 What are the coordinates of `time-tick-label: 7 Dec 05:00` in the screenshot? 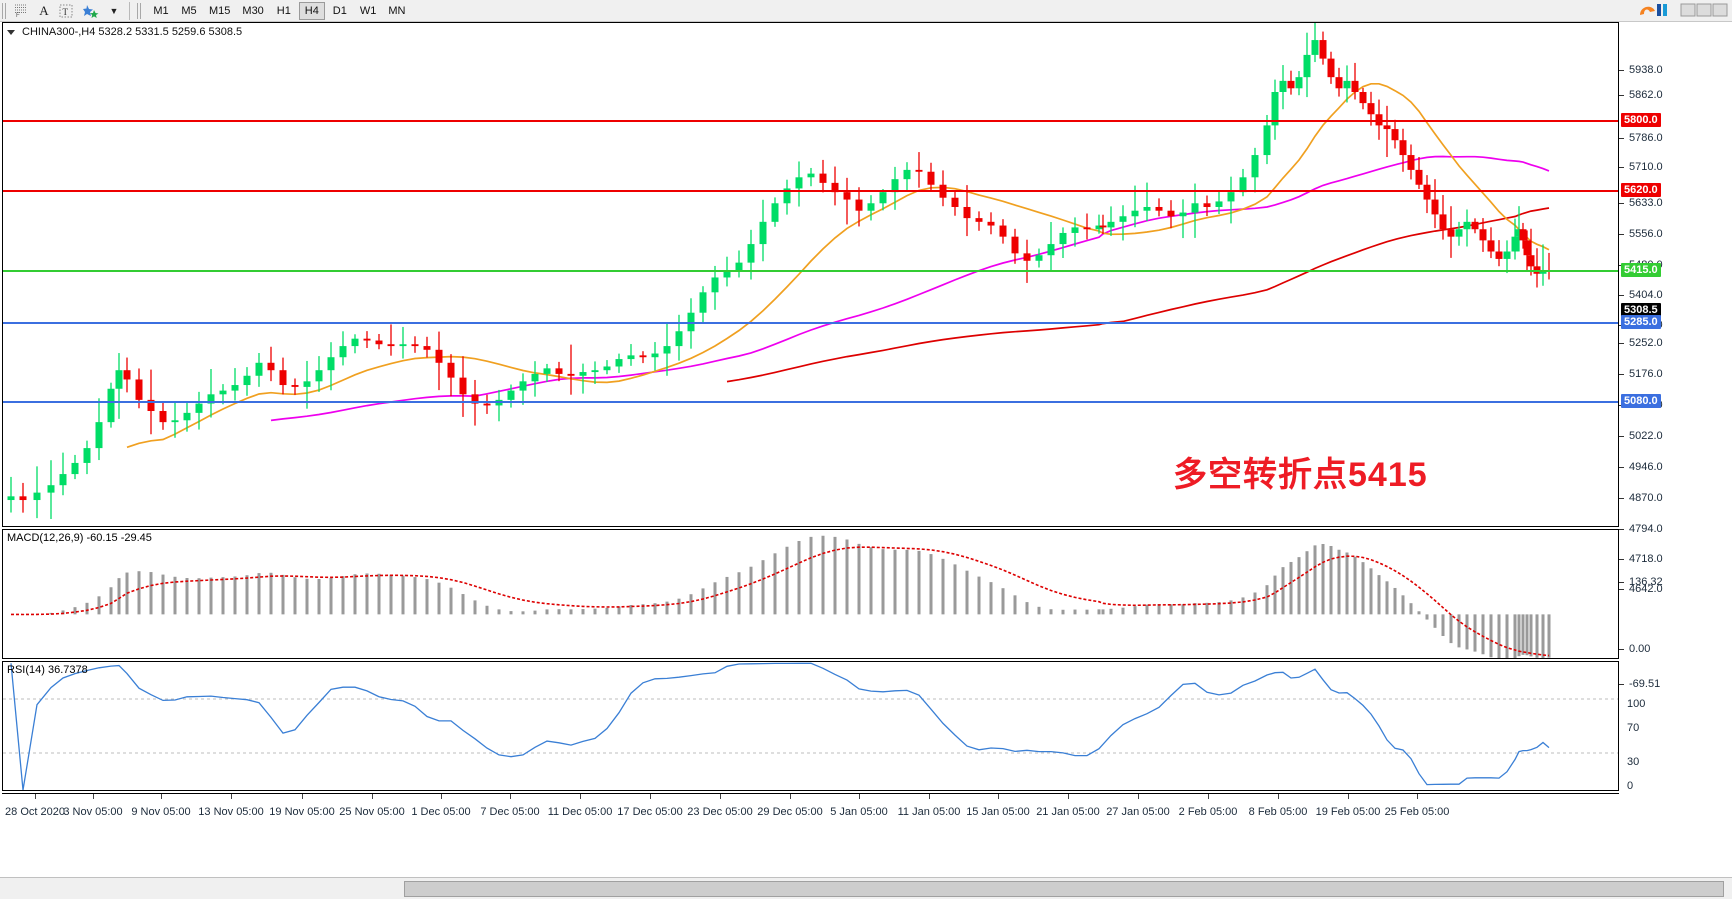 It's located at (510, 812).